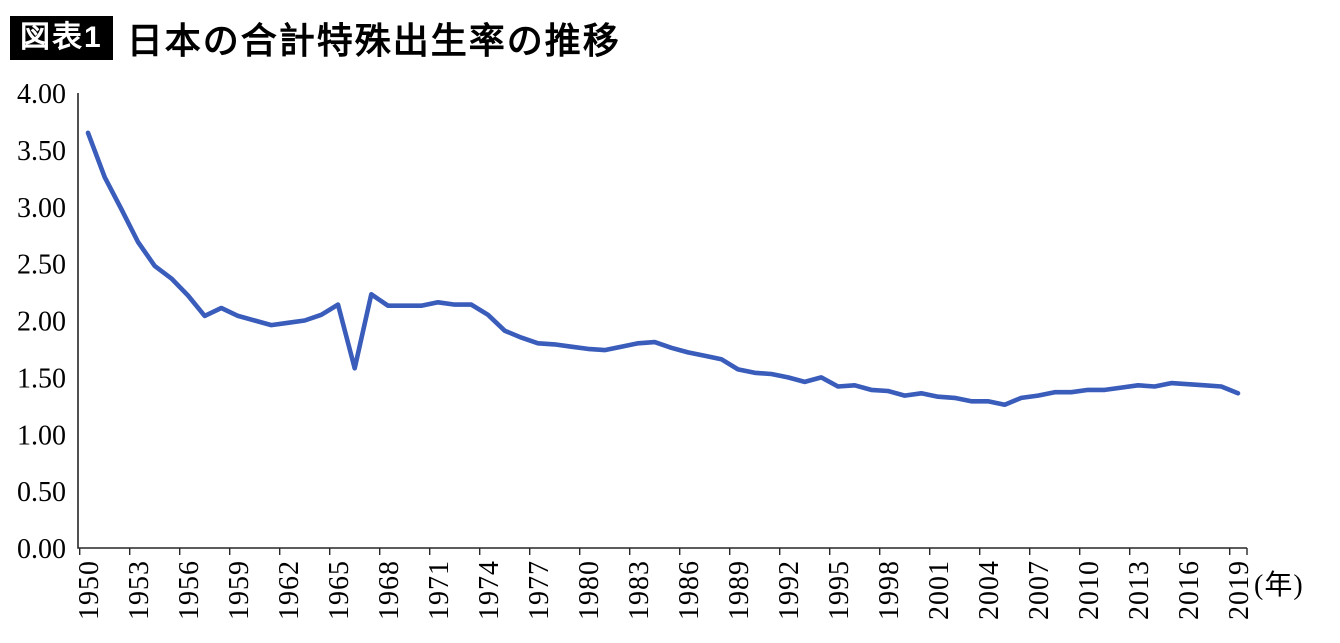  Describe the element at coordinates (239, 590) in the screenshot. I see `x-axis-label: 1959` at that location.